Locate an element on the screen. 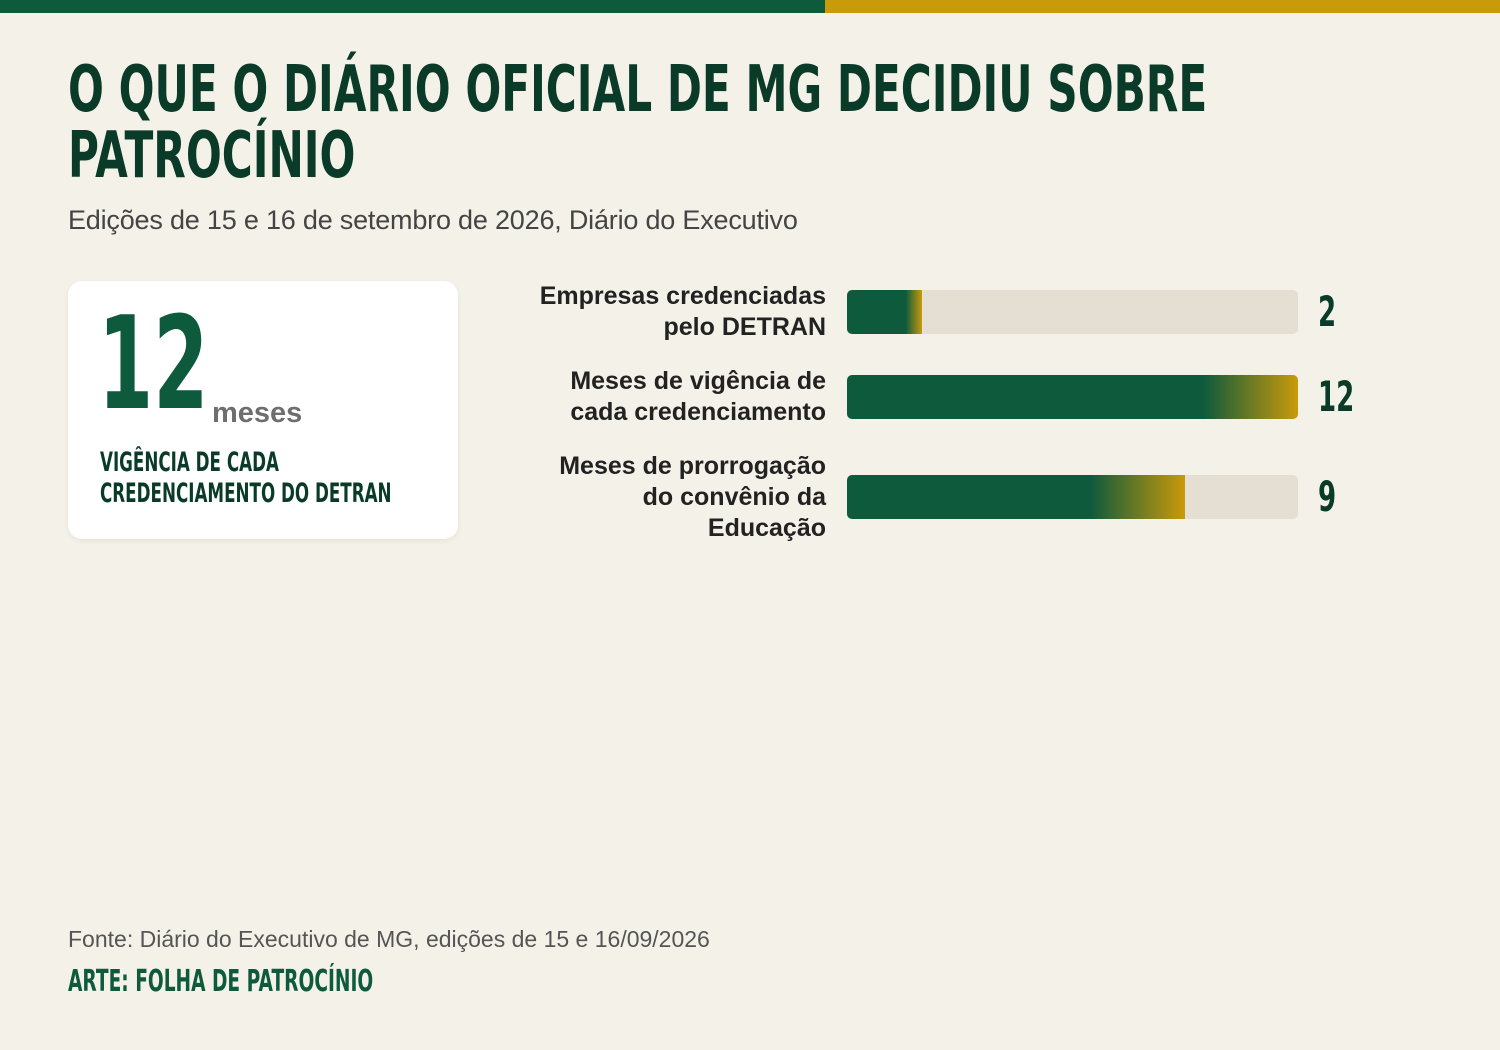 This screenshot has width=1500, height=1050. art-credit: ARTE: FOLHA DE PATROCÍNIO is located at coordinates (221, 981).